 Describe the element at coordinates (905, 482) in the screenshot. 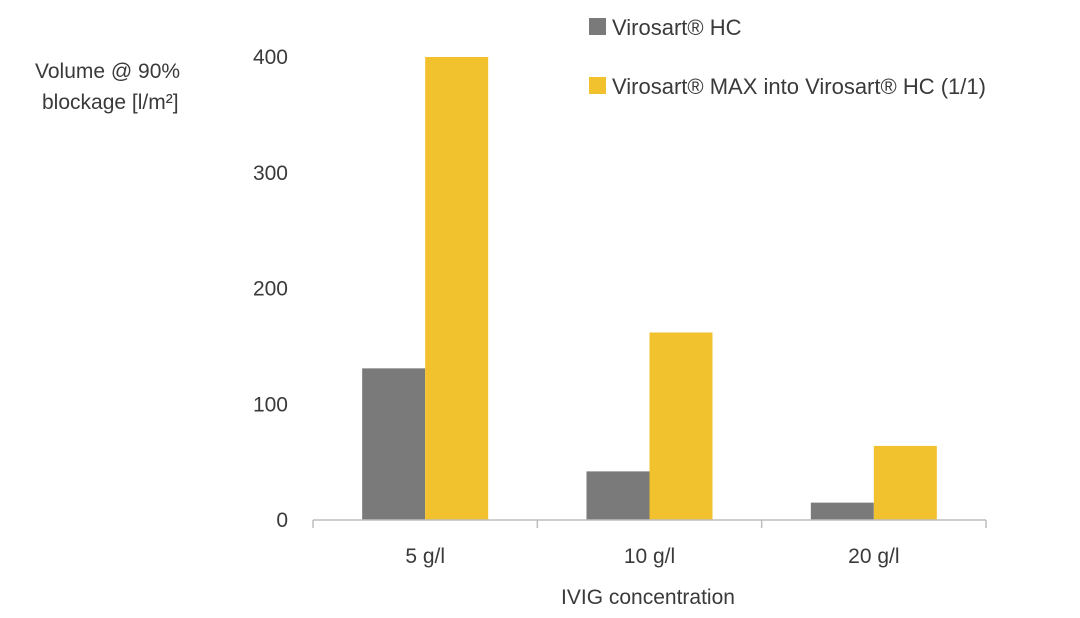

I see `bar-series-2-20-g-l` at that location.